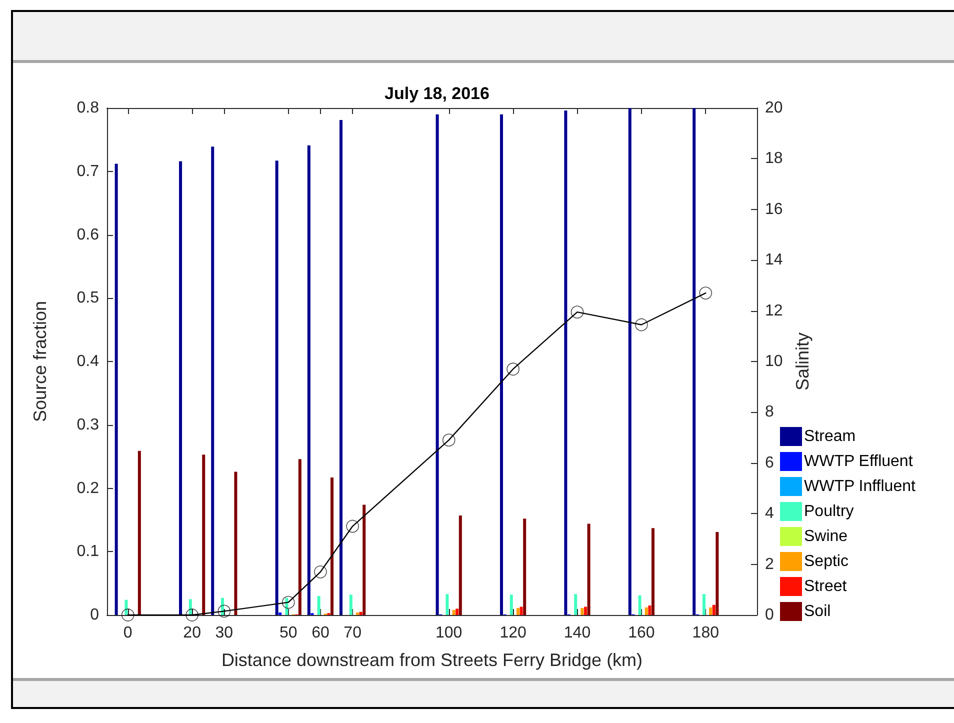 Image resolution: width=954 pixels, height=723 pixels. I want to click on chart-title: July 18, 2016, so click(437, 93).